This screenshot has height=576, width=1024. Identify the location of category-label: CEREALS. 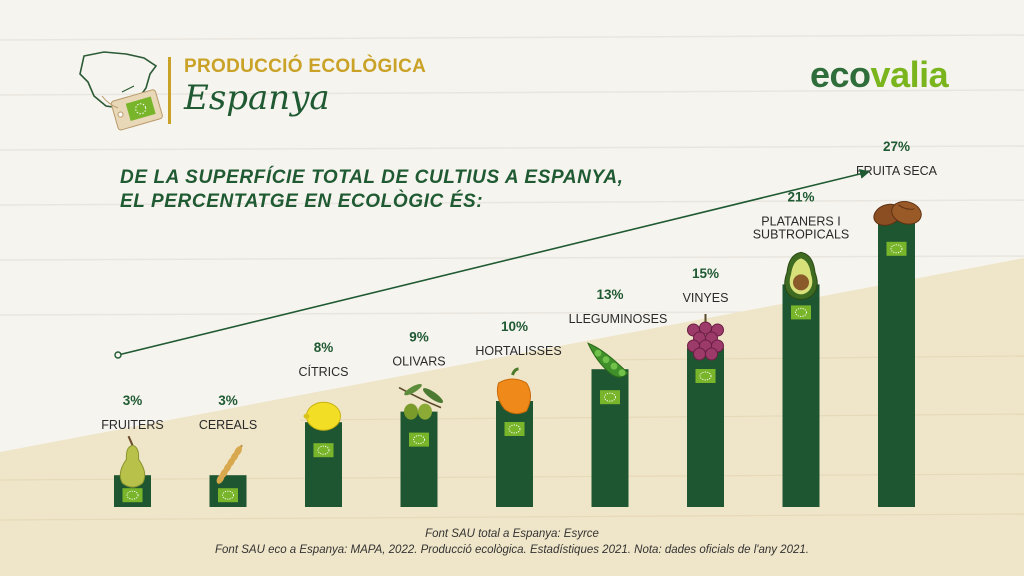
(228, 425).